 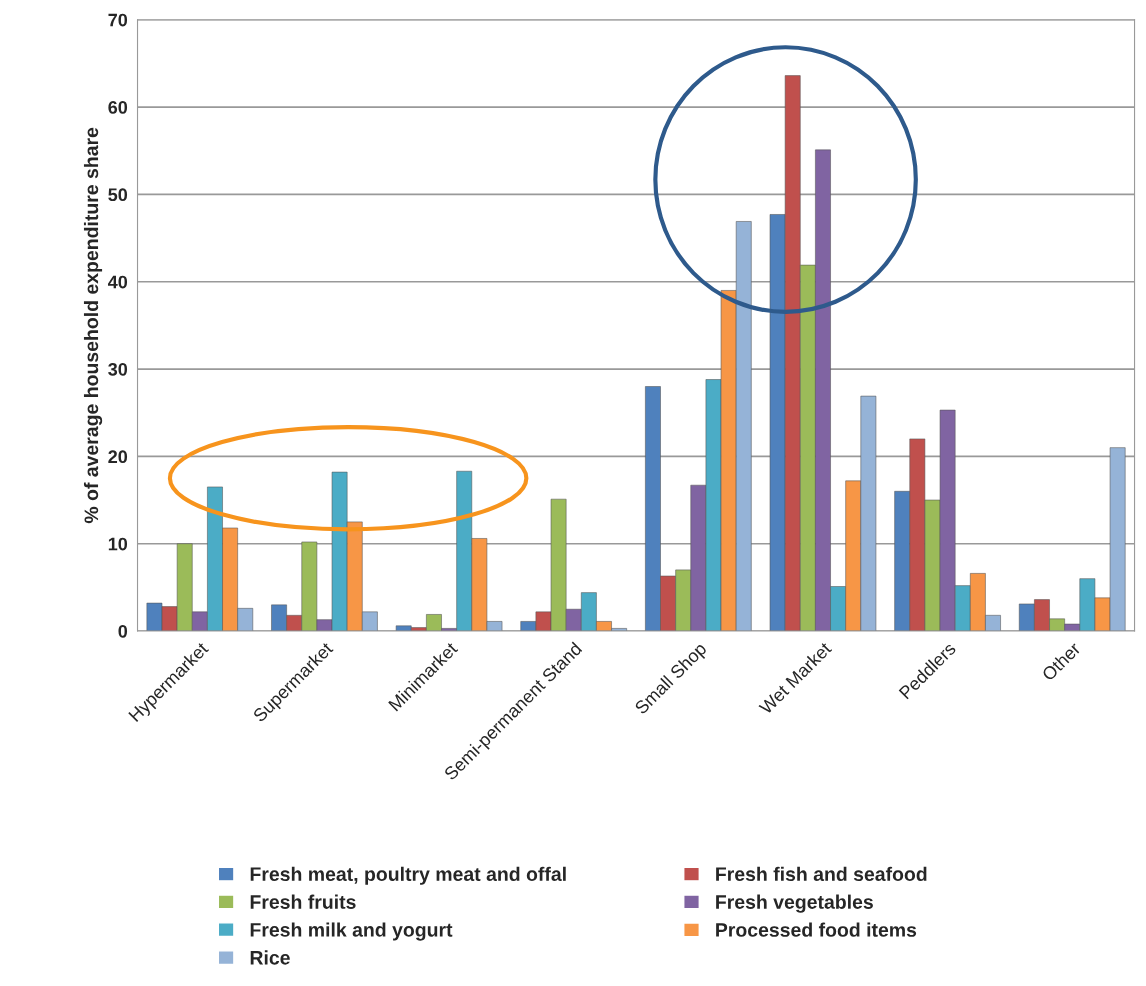 I want to click on legend-label: Fresh milk and yogurt, so click(x=351, y=931).